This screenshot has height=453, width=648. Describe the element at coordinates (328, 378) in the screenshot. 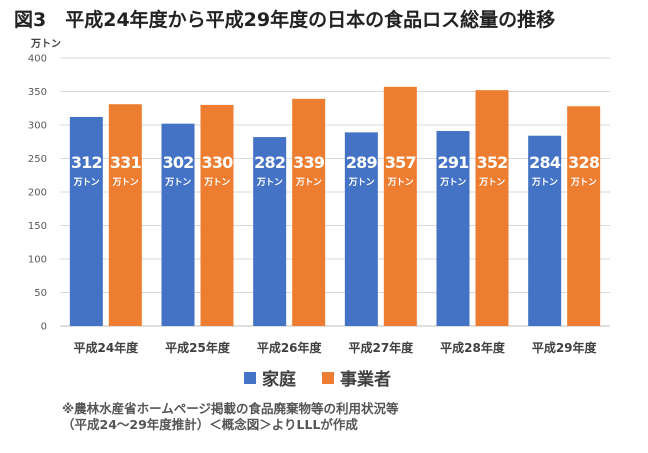

I see `legend-swatch-business` at that location.